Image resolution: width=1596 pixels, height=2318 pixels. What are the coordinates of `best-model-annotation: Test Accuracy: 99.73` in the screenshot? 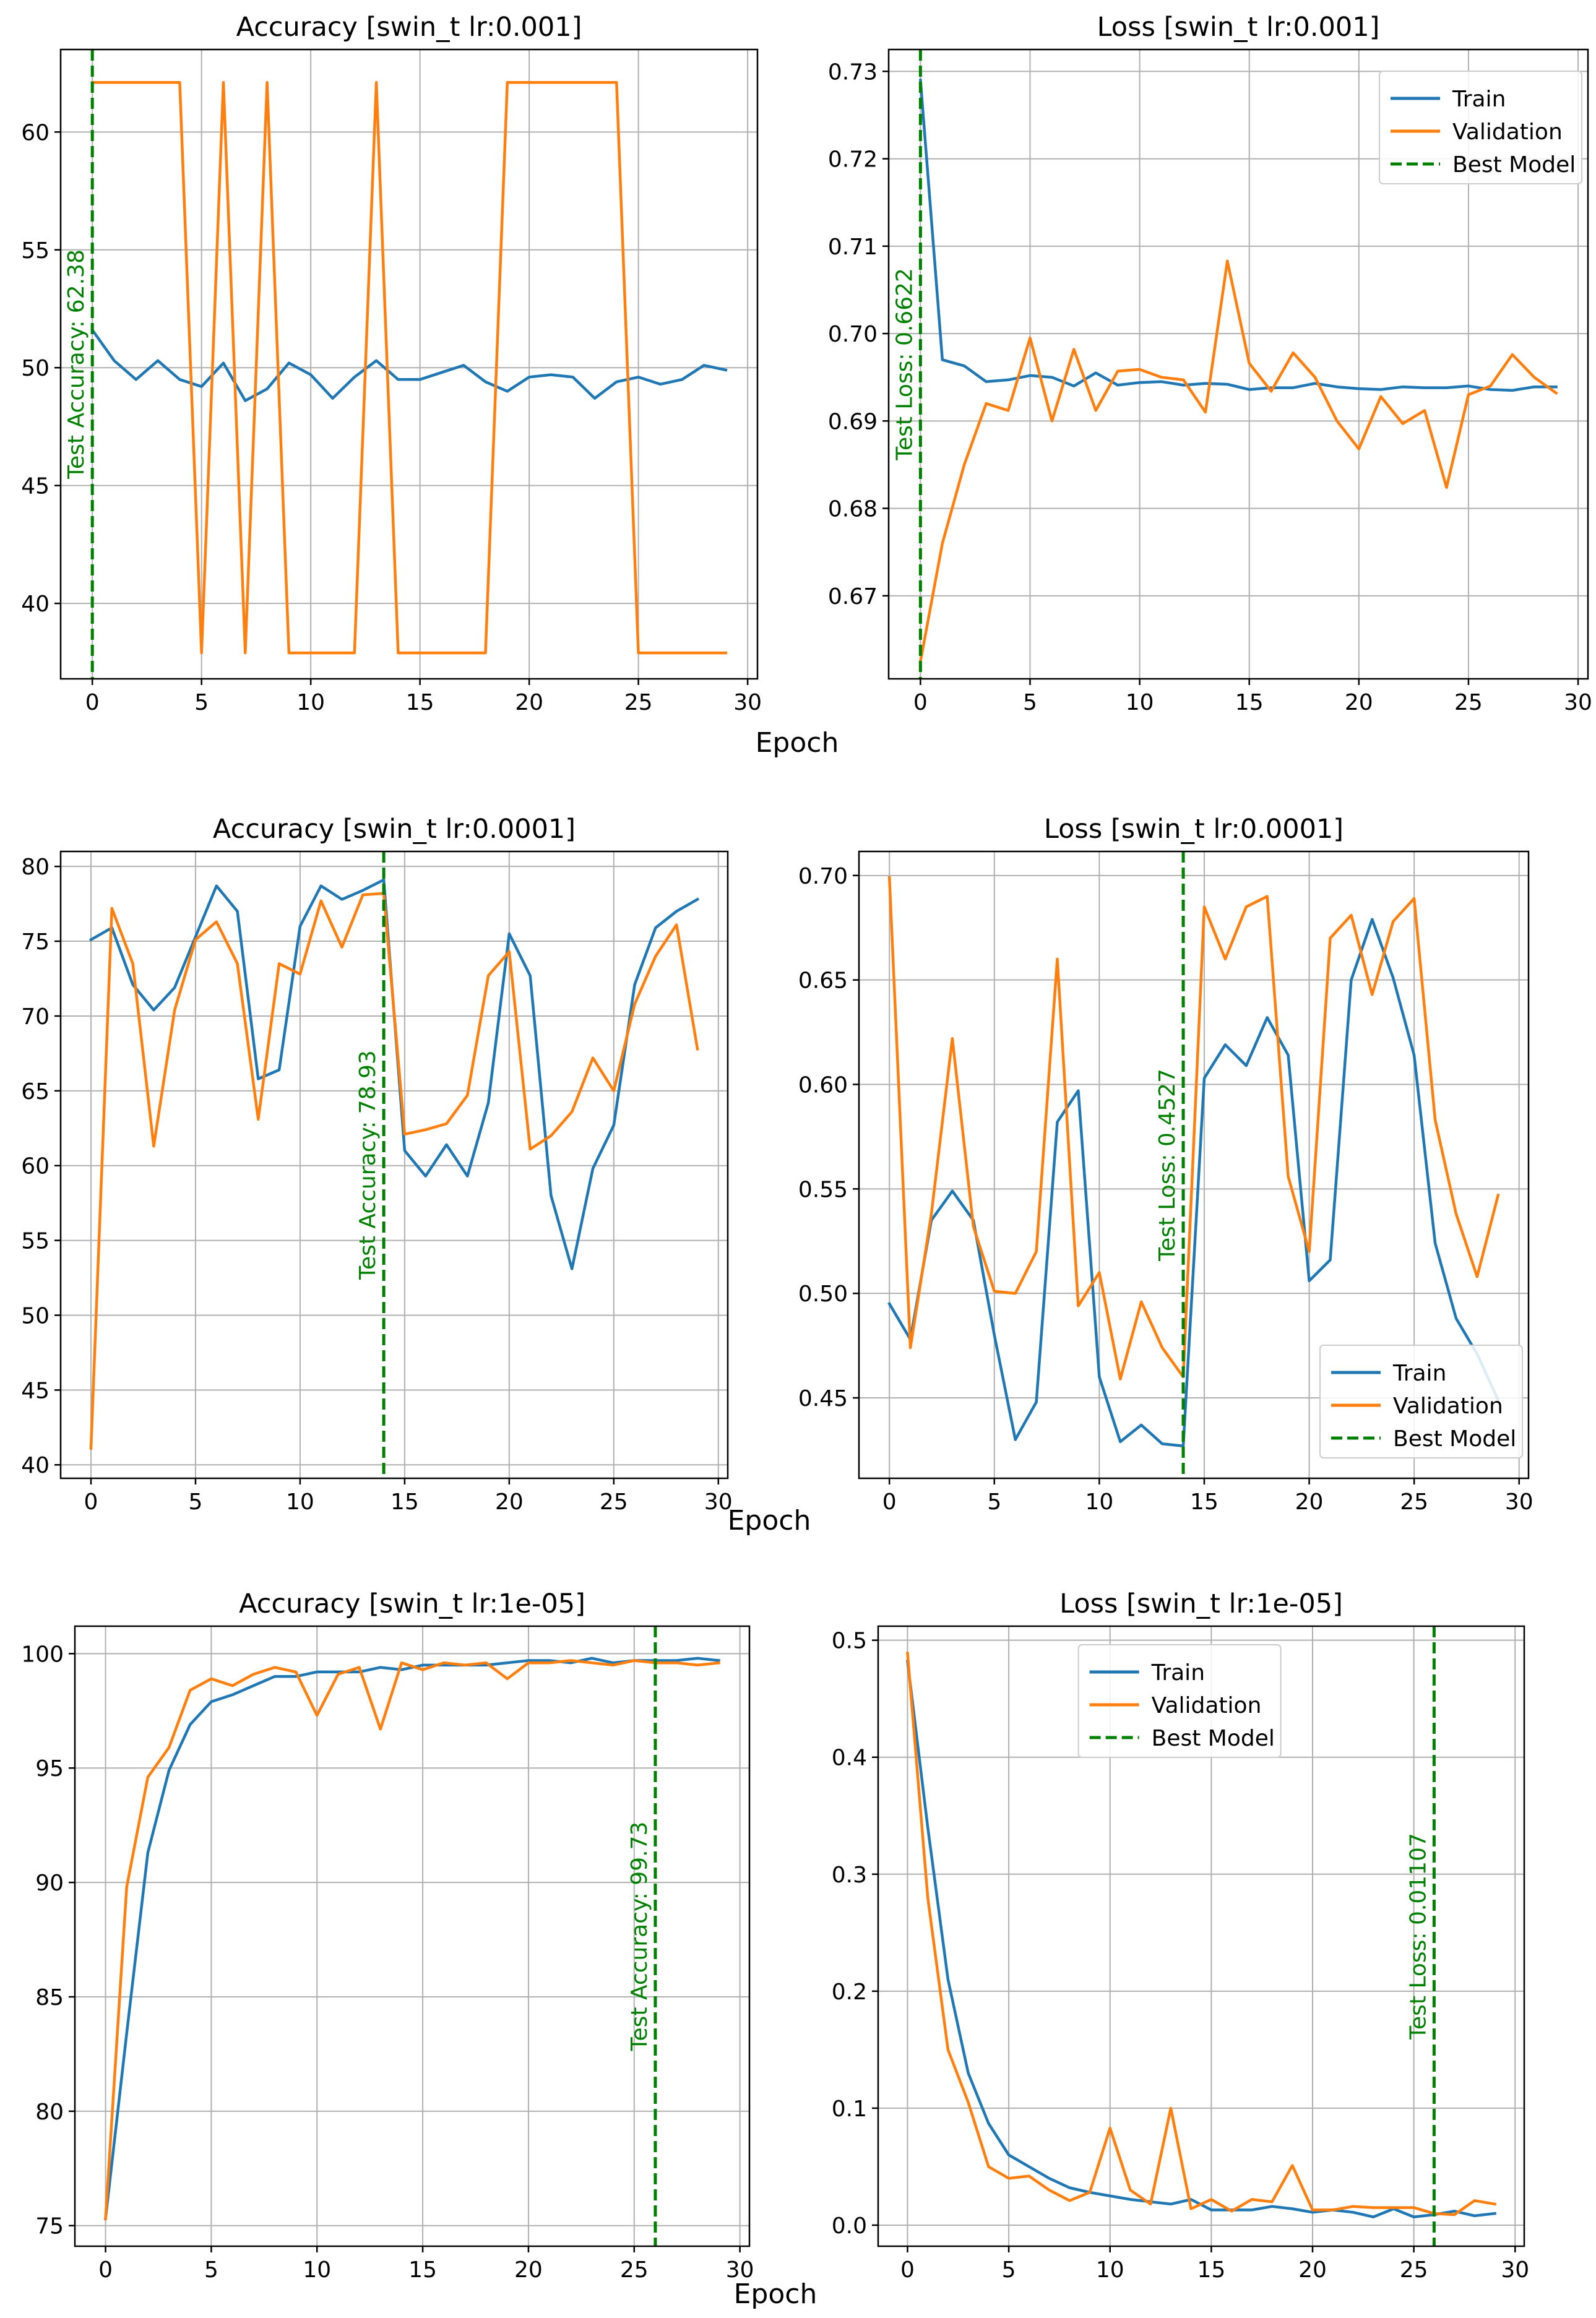 It's located at (639, 1937).